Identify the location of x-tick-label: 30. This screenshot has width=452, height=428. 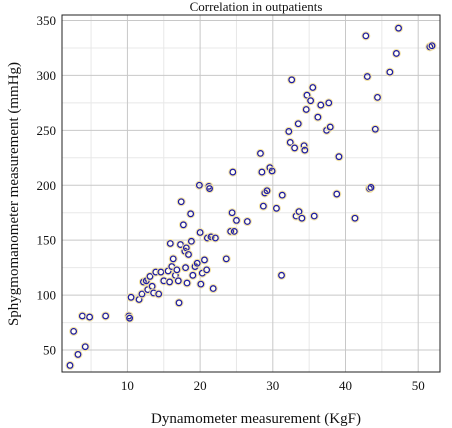
(272, 385).